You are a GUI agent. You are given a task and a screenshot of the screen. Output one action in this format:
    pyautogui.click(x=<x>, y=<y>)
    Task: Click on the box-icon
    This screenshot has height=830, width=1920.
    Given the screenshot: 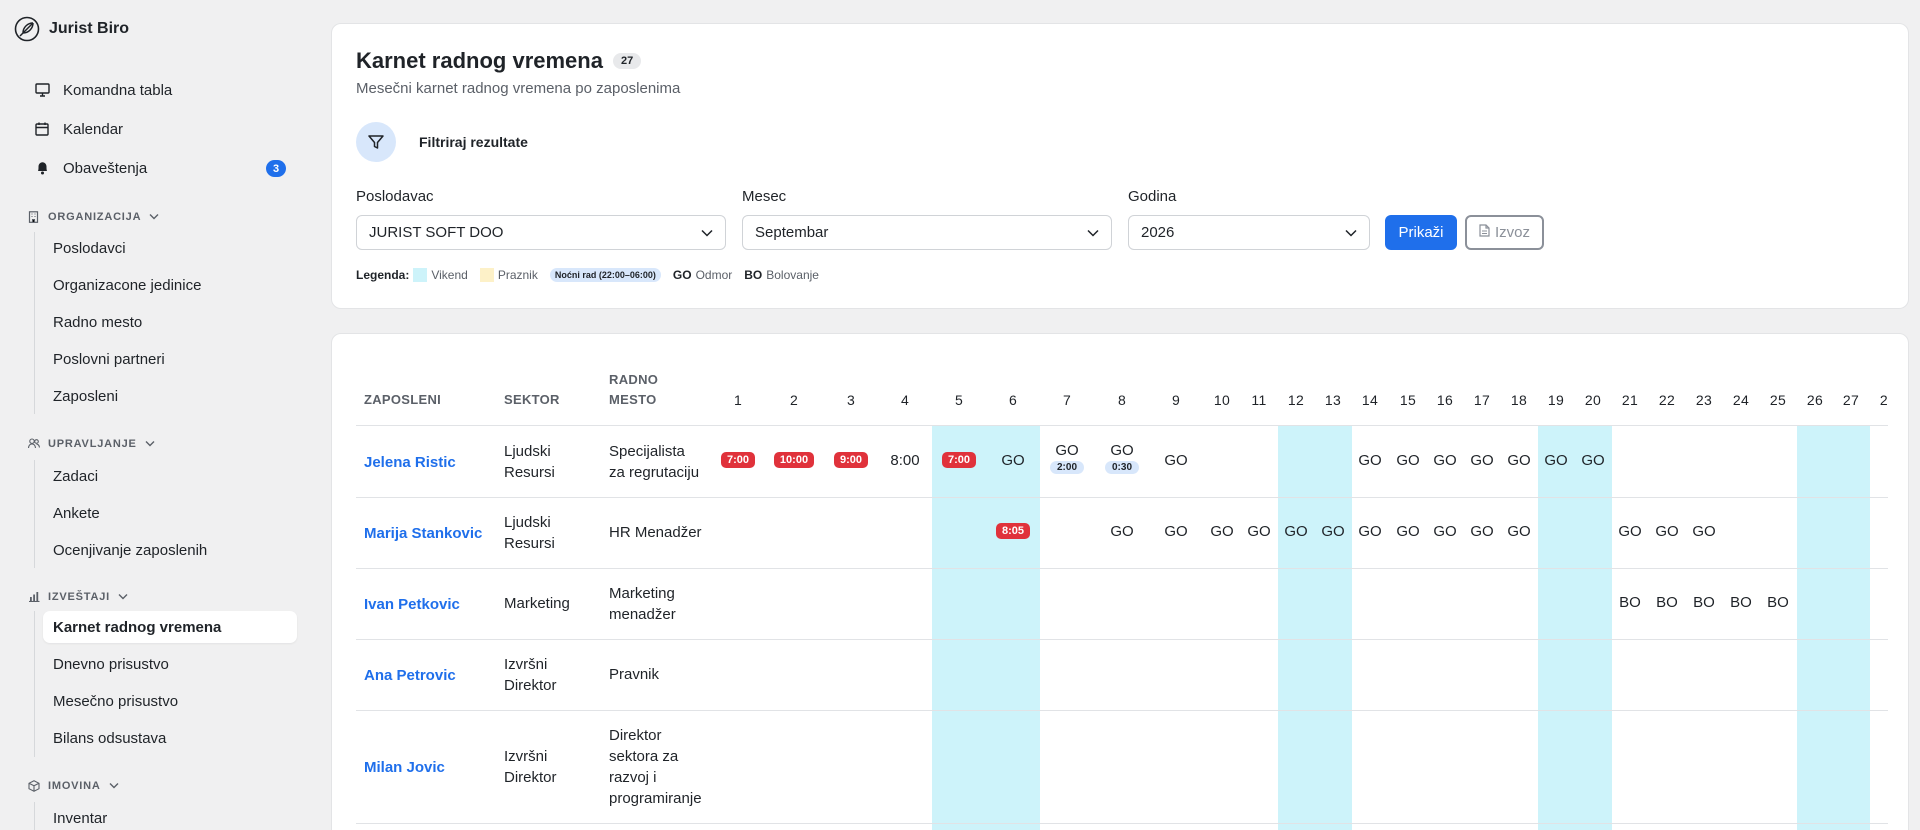 What is the action you would take?
    pyautogui.click(x=34, y=786)
    